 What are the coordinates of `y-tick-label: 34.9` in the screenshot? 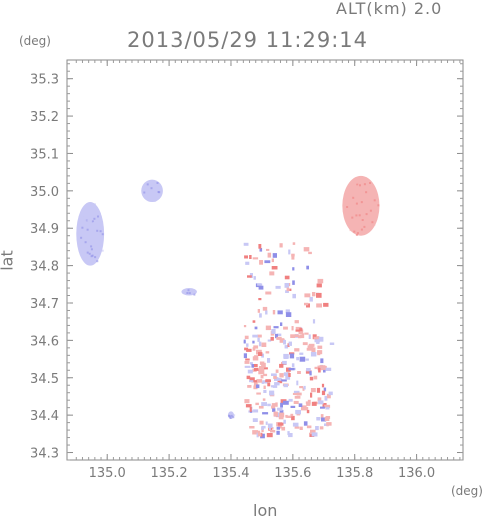 It's located at (44, 229).